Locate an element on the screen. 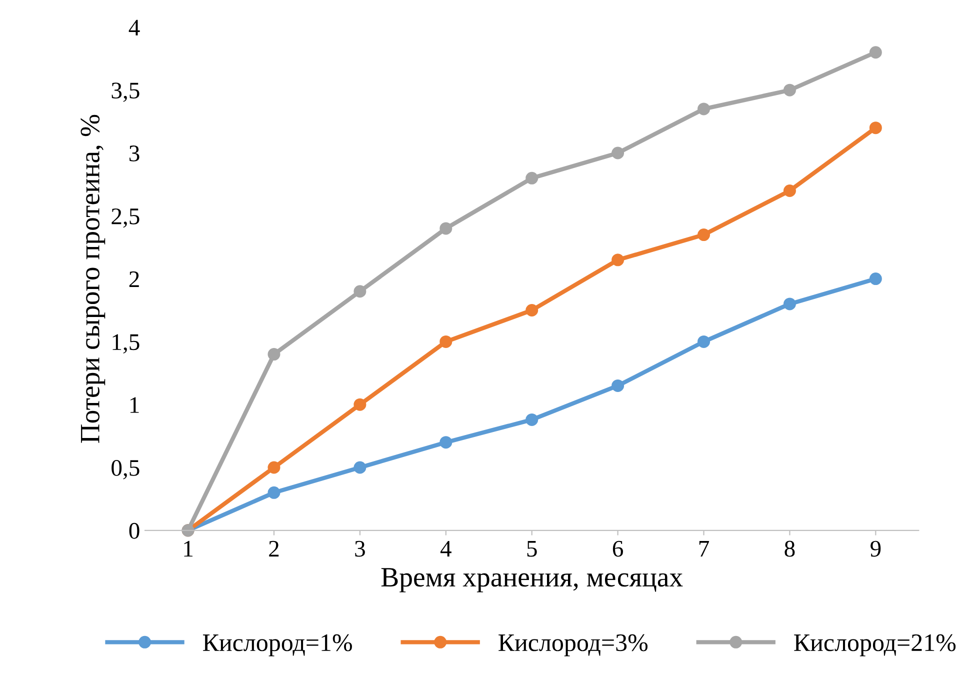 Image resolution: width=967 pixels, height=680 pixels. x-axis-title: Время хранения, месяцах is located at coordinates (532, 580).